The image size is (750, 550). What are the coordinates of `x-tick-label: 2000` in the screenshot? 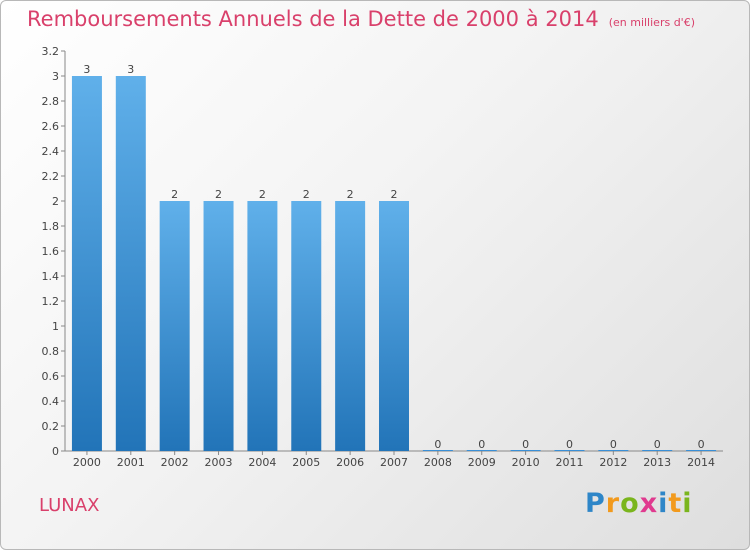 It's located at (87, 462).